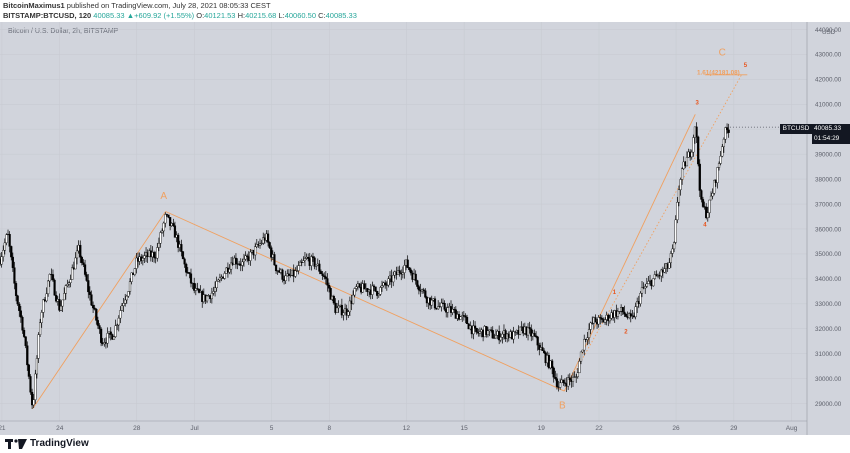 The width and height of the screenshot is (850, 453). Describe the element at coordinates (828, 379) in the screenshot. I see `y-tick-label: 30000.00` at that location.